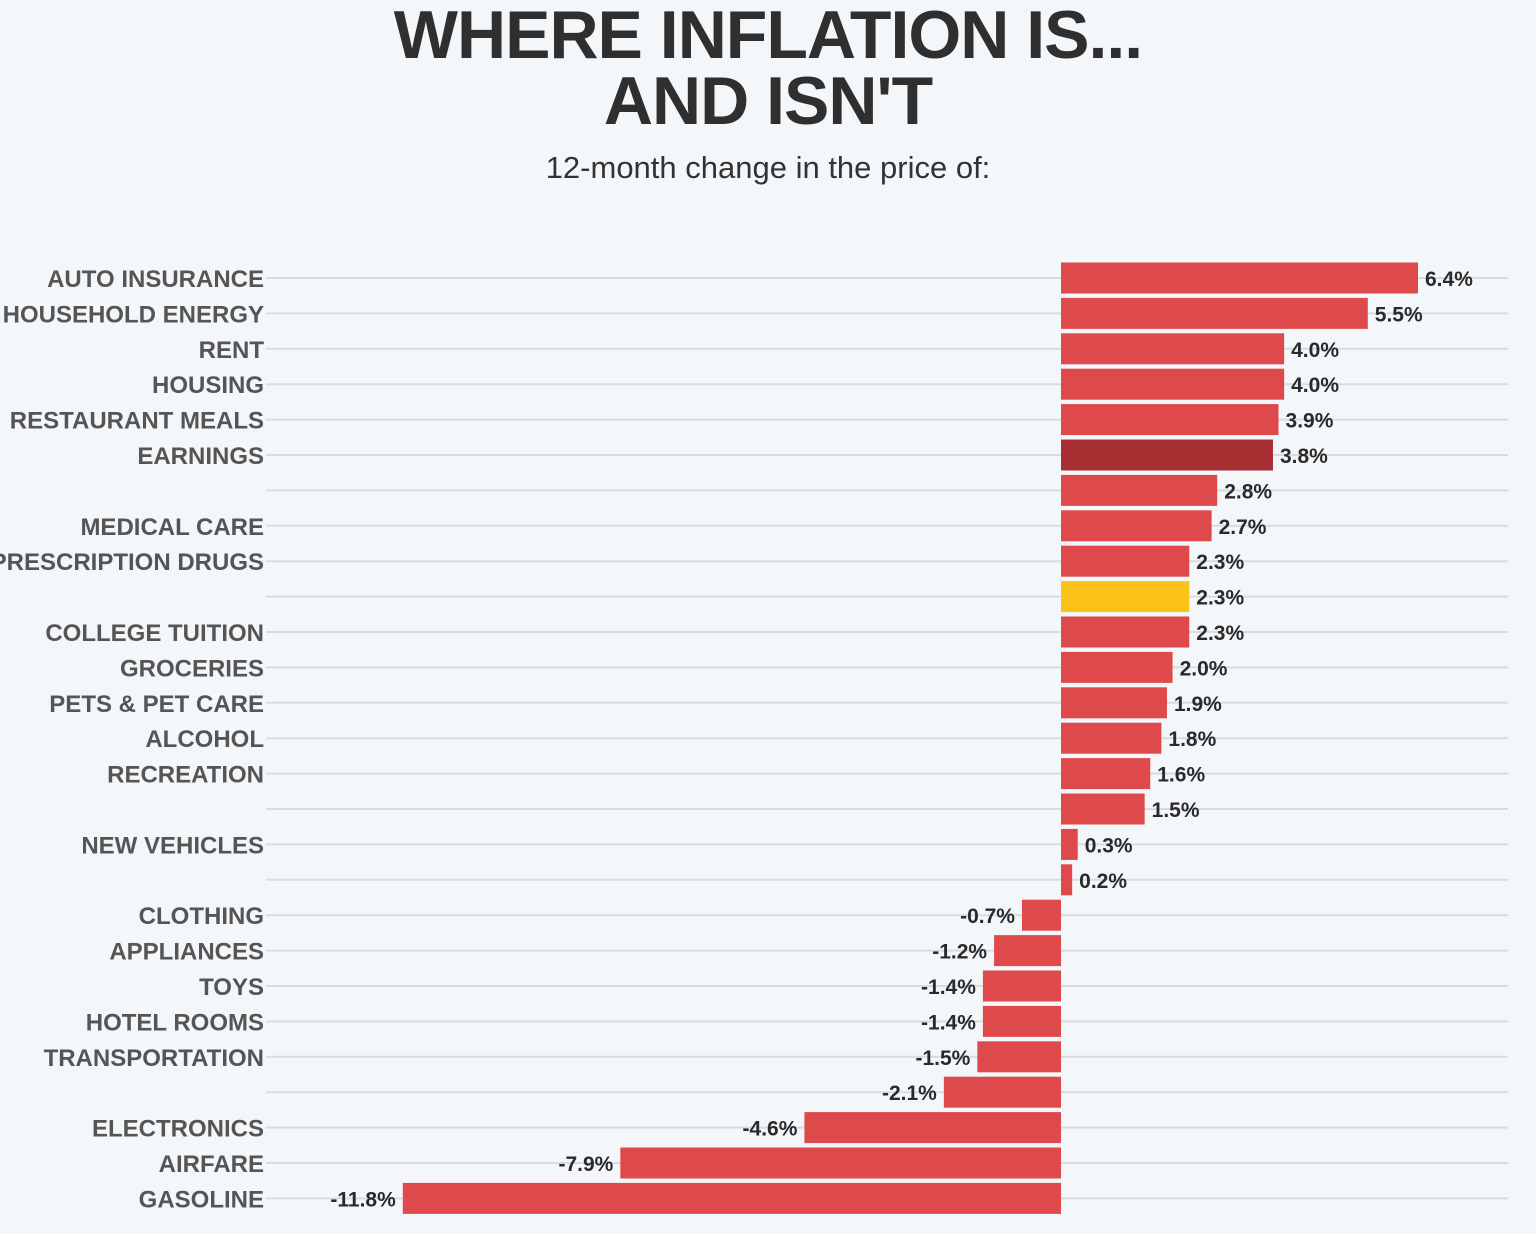 This screenshot has width=1536, height=1234. Describe the element at coordinates (1399, 314) in the screenshot. I see `value-label: 5.5%` at that location.